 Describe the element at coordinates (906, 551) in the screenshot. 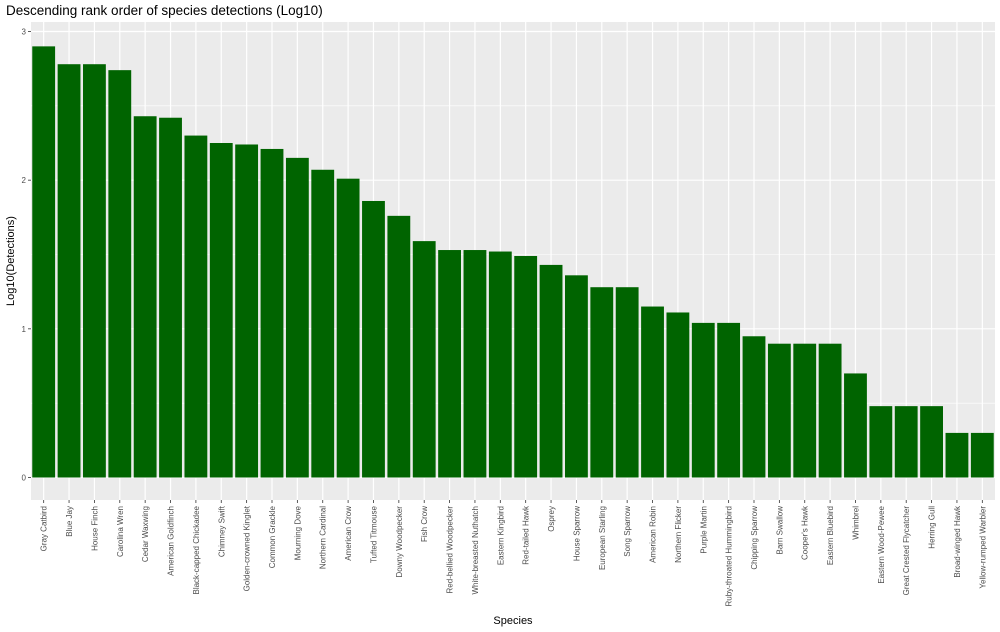

I see `x-tick-label: Great Crested Flycatcher` at that location.